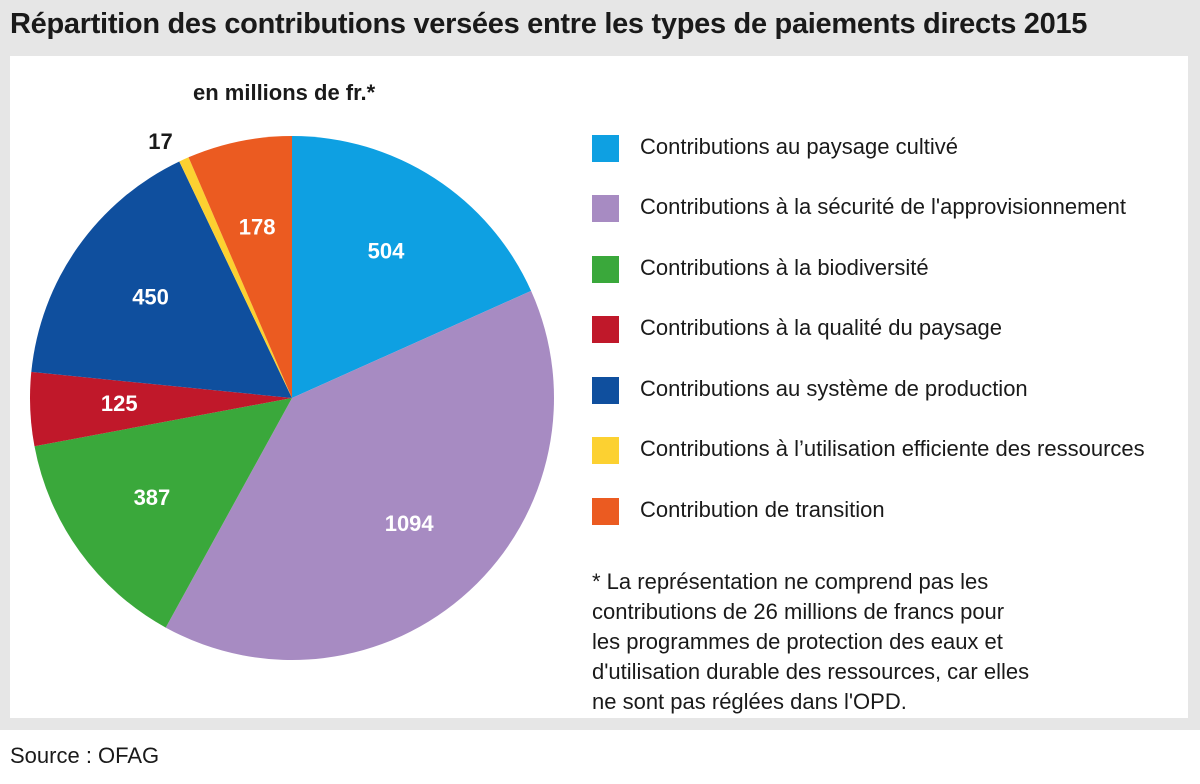  Describe the element at coordinates (784, 267) in the screenshot. I see `legend-label: Contributions à la biodiversité` at that location.